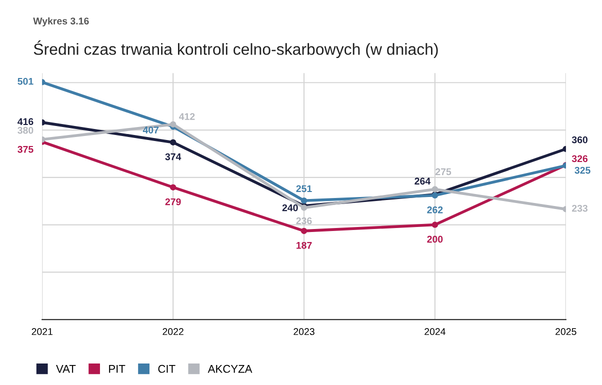 This screenshot has height=385, width=602. I want to click on data-label: 326, so click(580, 158).